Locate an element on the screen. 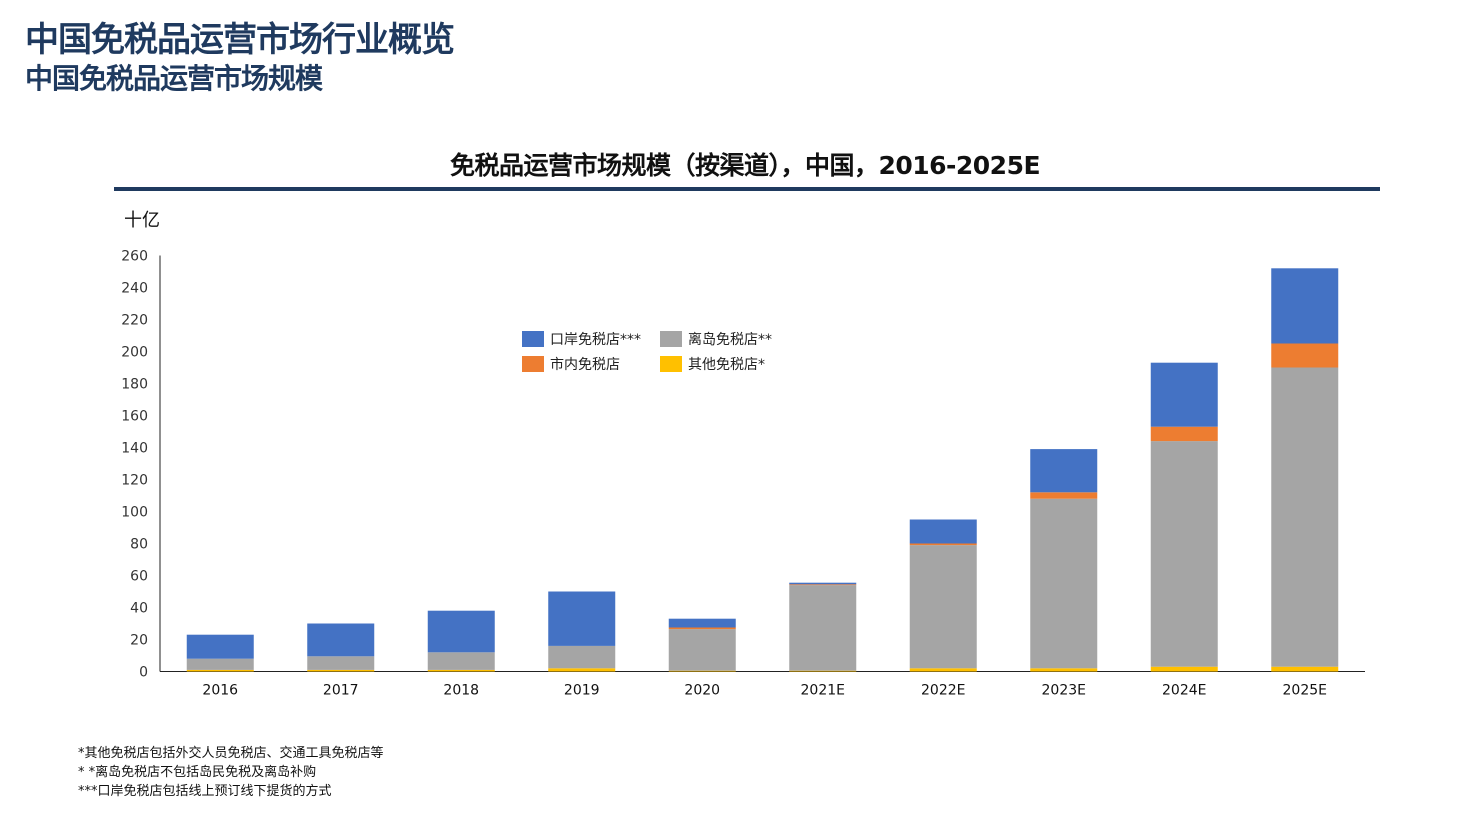  legend-label: 口岸免税店*** is located at coordinates (595, 340).